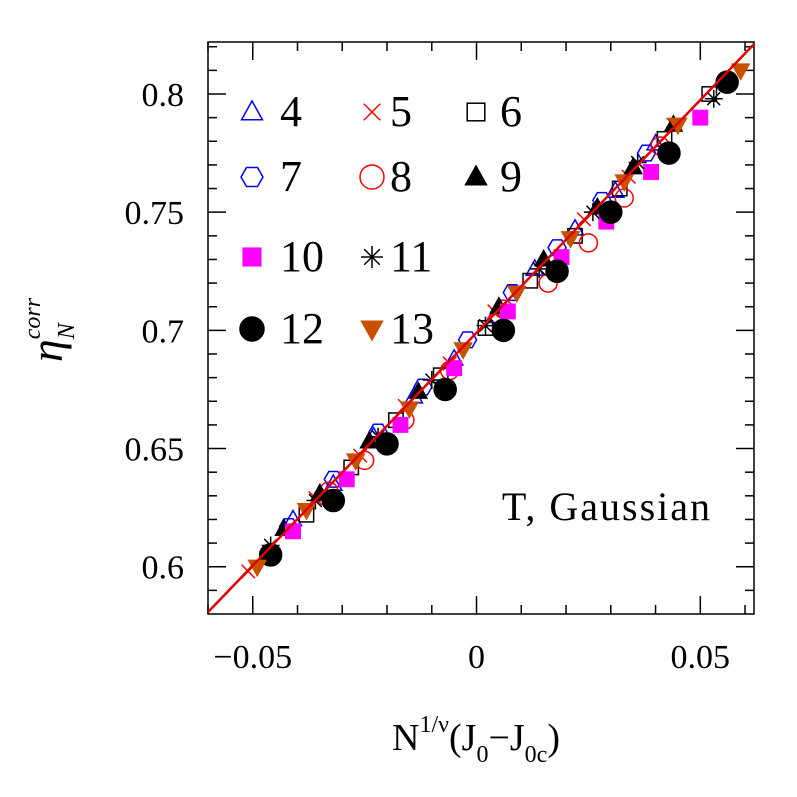 This screenshot has width=797, height=797. What do you see at coordinates (291, 111) in the screenshot?
I see `legend-label: 4` at bounding box center [291, 111].